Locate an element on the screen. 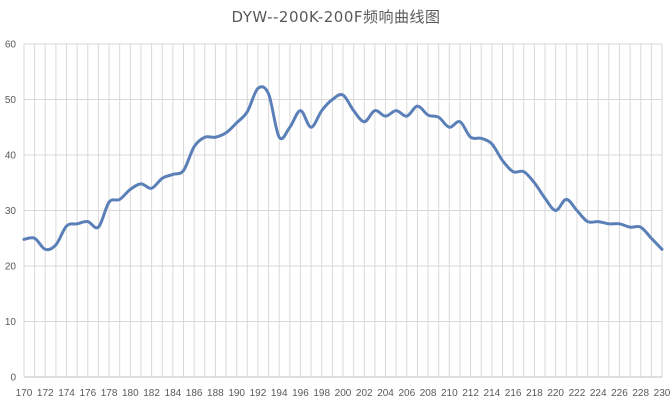  y-tick-label: 20 is located at coordinates (11, 267).